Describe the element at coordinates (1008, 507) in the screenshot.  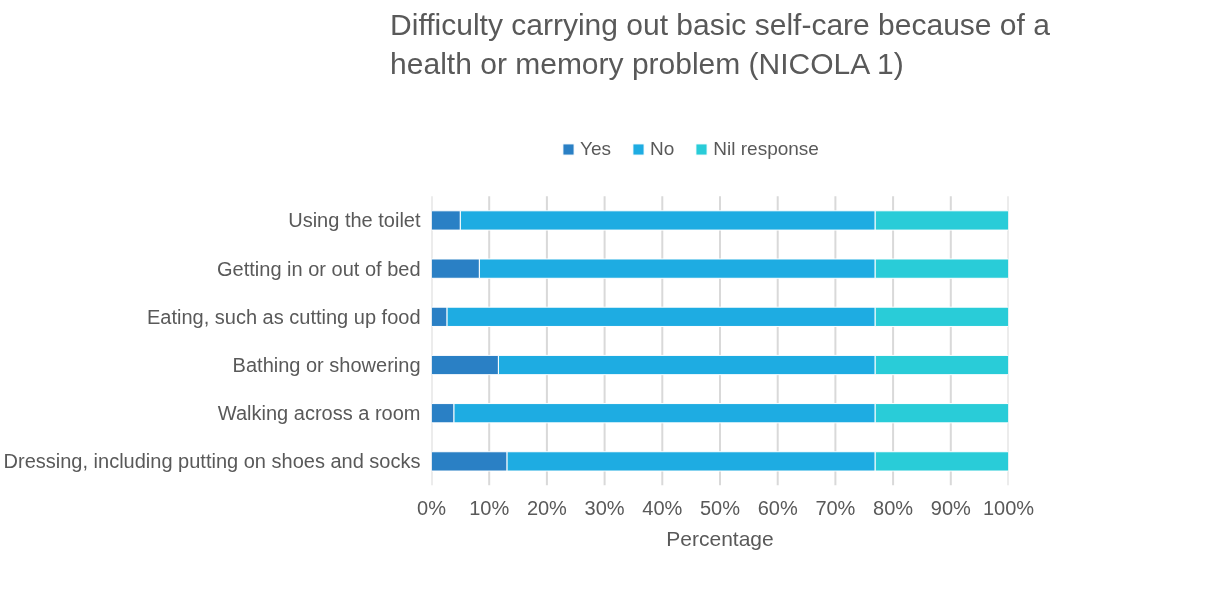
I see `x-tick-label: 100%` at that location.